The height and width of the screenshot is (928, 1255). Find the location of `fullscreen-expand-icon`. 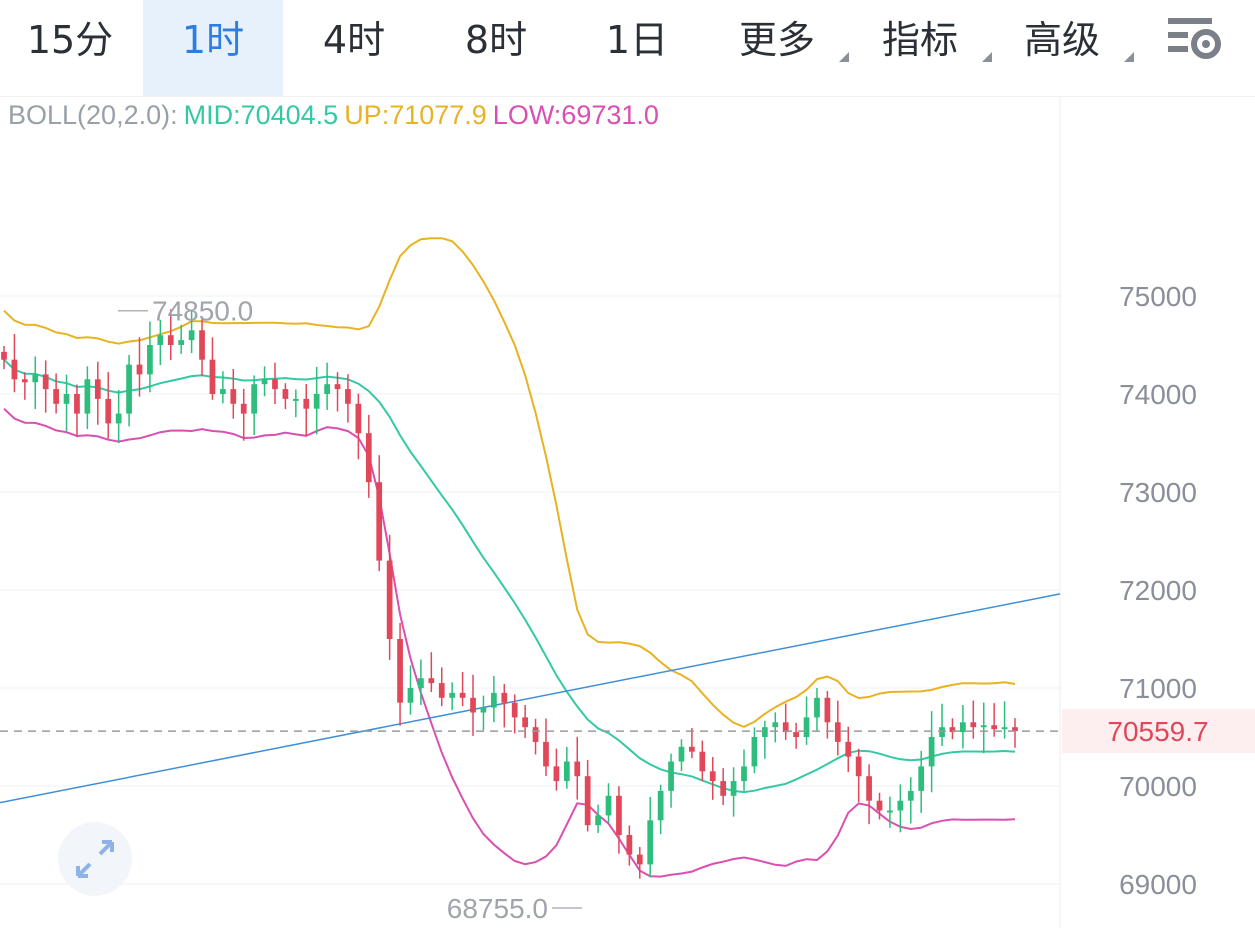

fullscreen-expand-icon is located at coordinates (95, 859).